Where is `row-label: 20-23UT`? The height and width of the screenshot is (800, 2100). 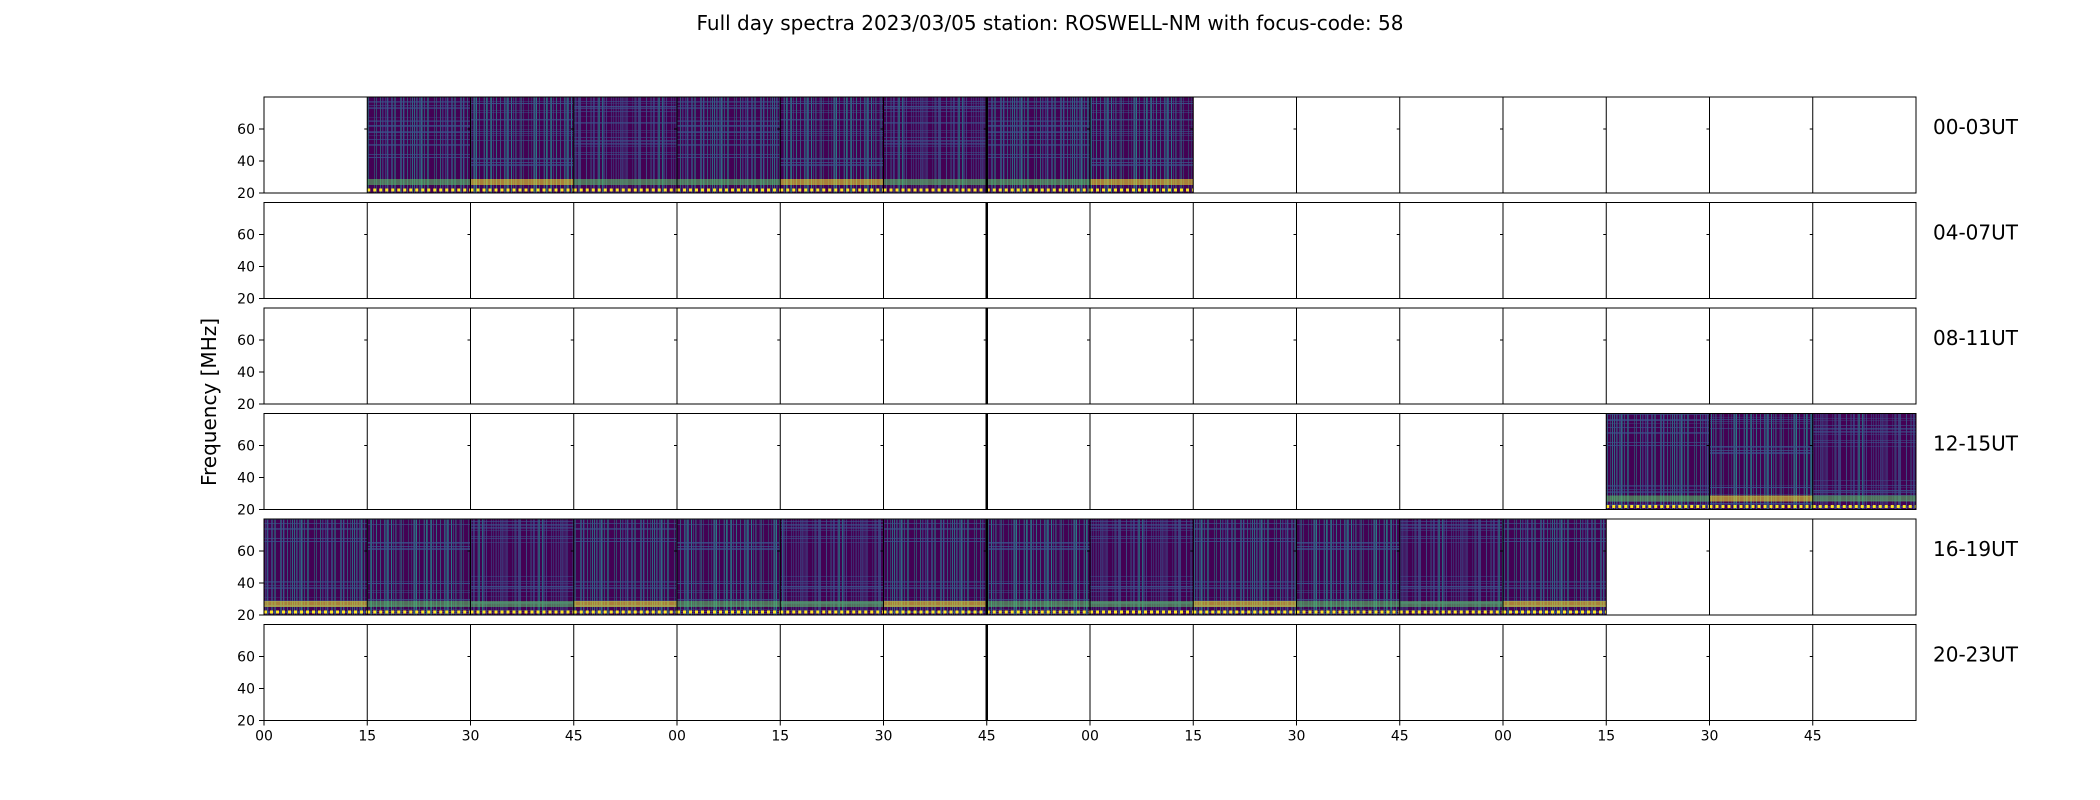 row-label: 20-23UT is located at coordinates (1976, 655).